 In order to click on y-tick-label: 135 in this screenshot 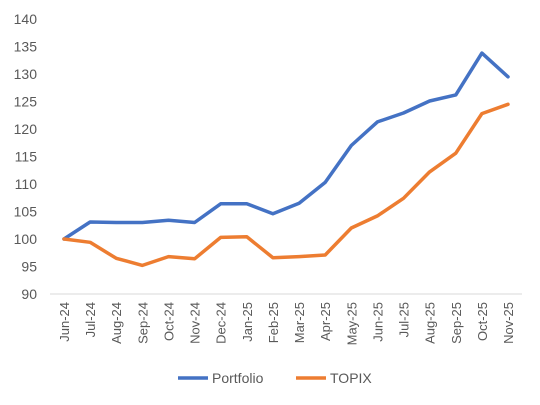, I will do `click(26, 47)`.